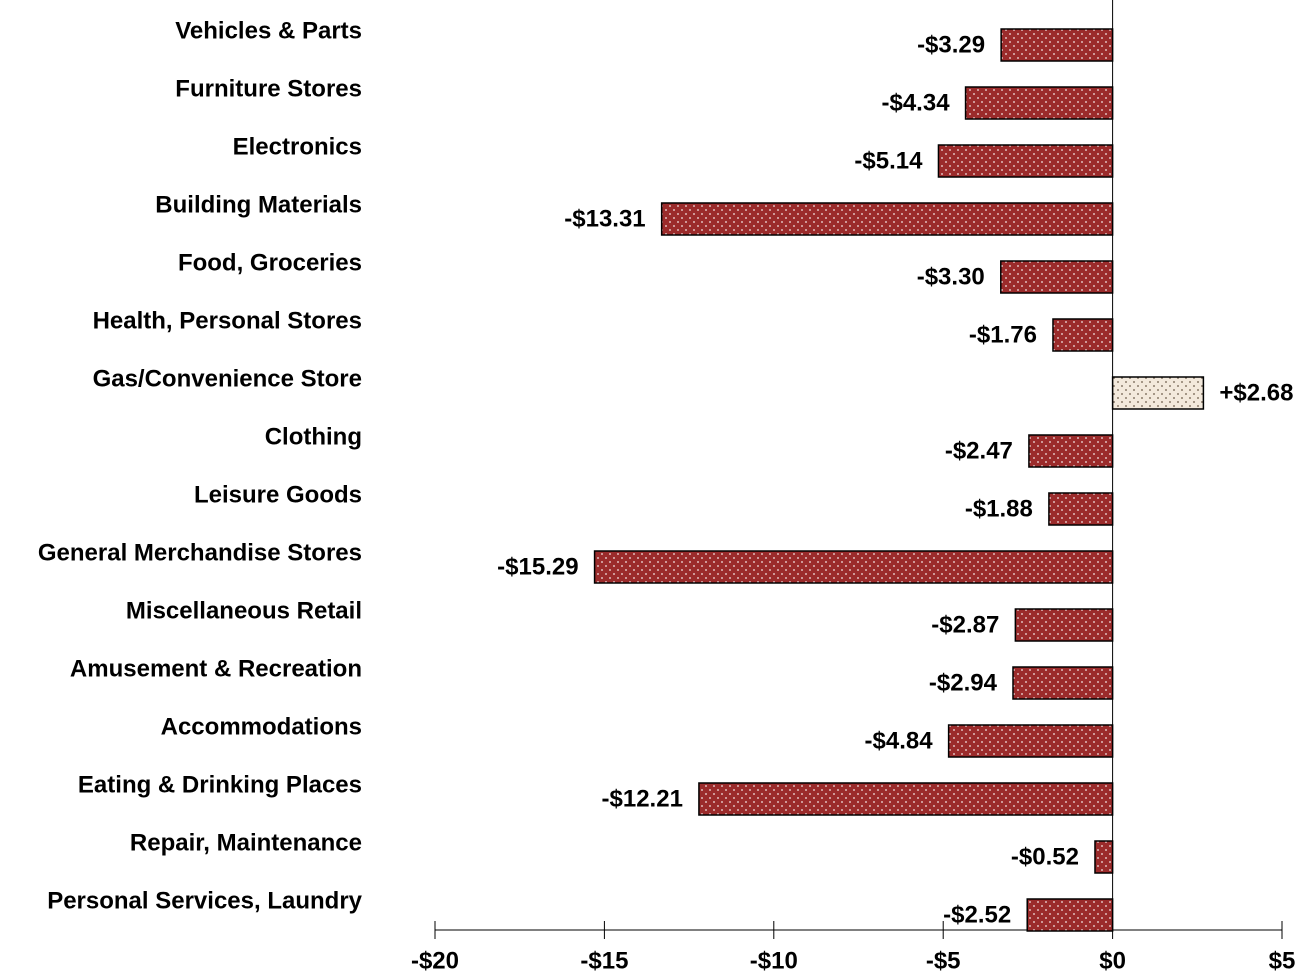 This screenshot has width=1300, height=975. Describe the element at coordinates (200, 552) in the screenshot. I see `category-label: General Merchandise Stores` at that location.